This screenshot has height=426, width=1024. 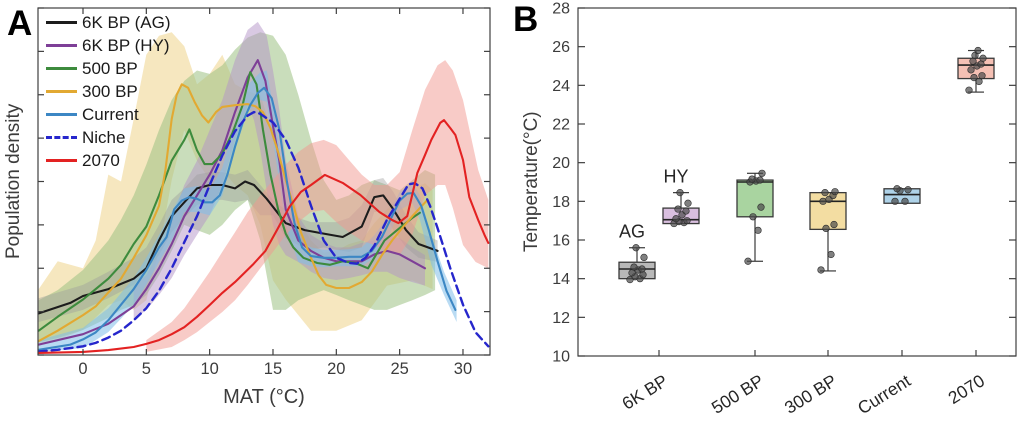 I want to click on panel-b-category-label: 6K BP, so click(x=644, y=391).